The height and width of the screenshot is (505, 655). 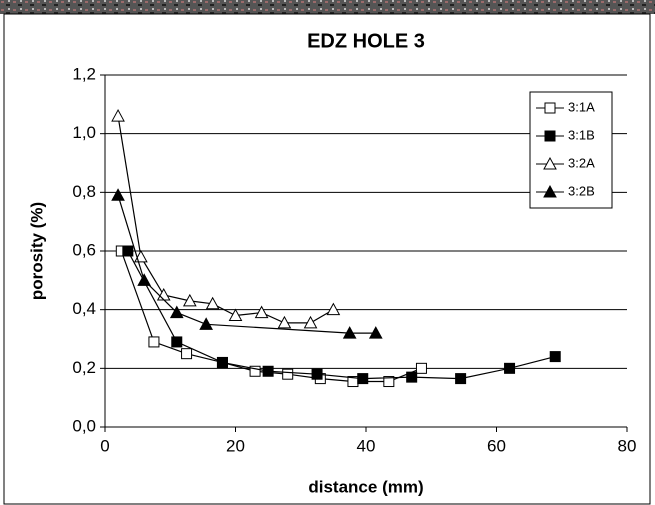 I want to click on x-tick-label: 40, so click(x=366, y=445).